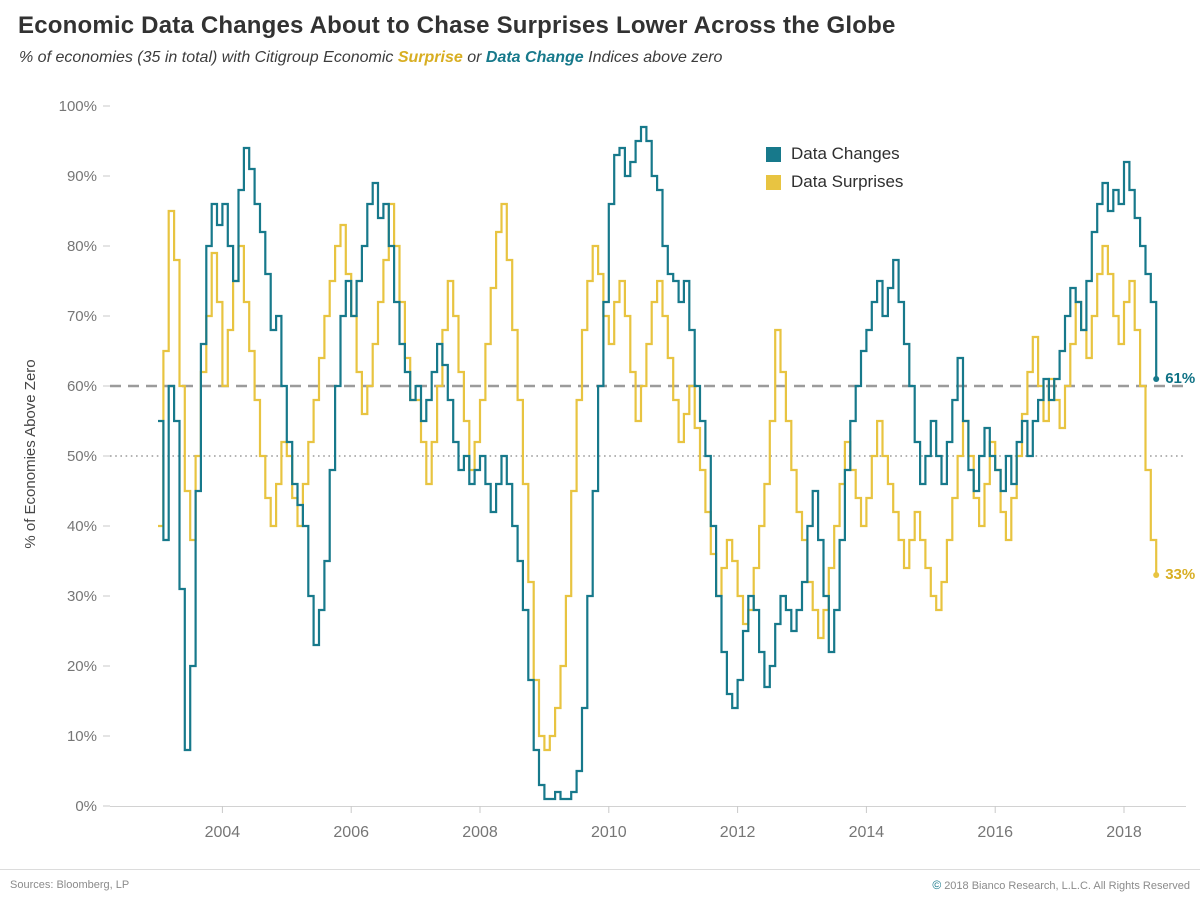 This screenshot has height=900, width=1200. Describe the element at coordinates (82, 386) in the screenshot. I see `y-tick-label: 60%` at that location.